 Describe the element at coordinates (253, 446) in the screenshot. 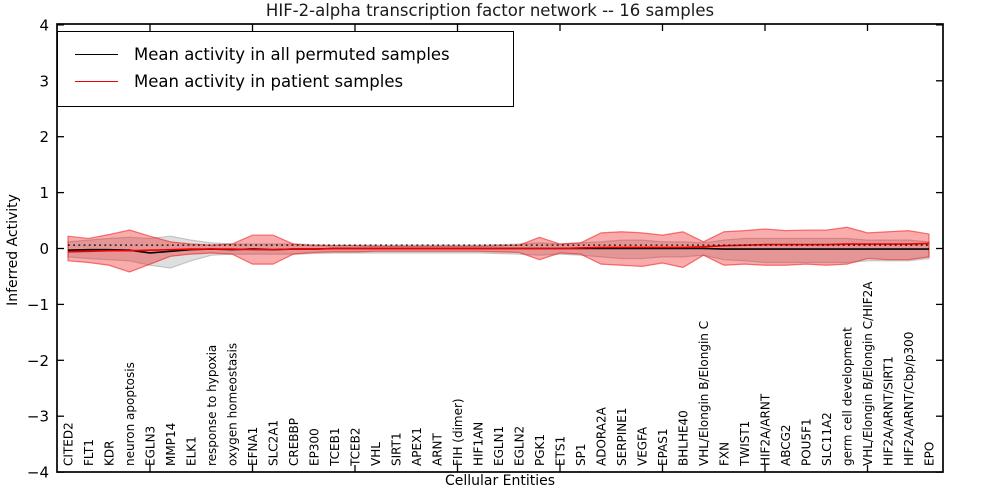

I see `category-label-9: EFNA1` at that location.